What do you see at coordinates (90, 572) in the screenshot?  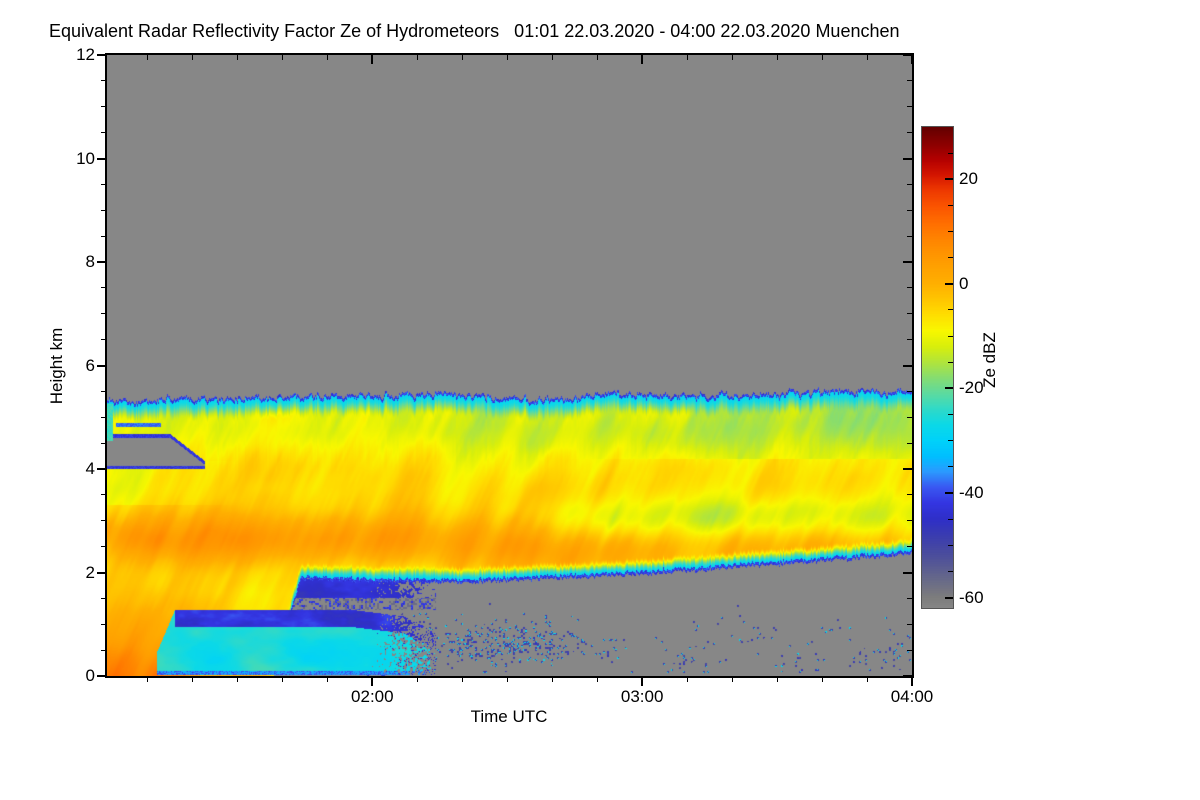 I see `y-axis-tick-label: 2` at bounding box center [90, 572].